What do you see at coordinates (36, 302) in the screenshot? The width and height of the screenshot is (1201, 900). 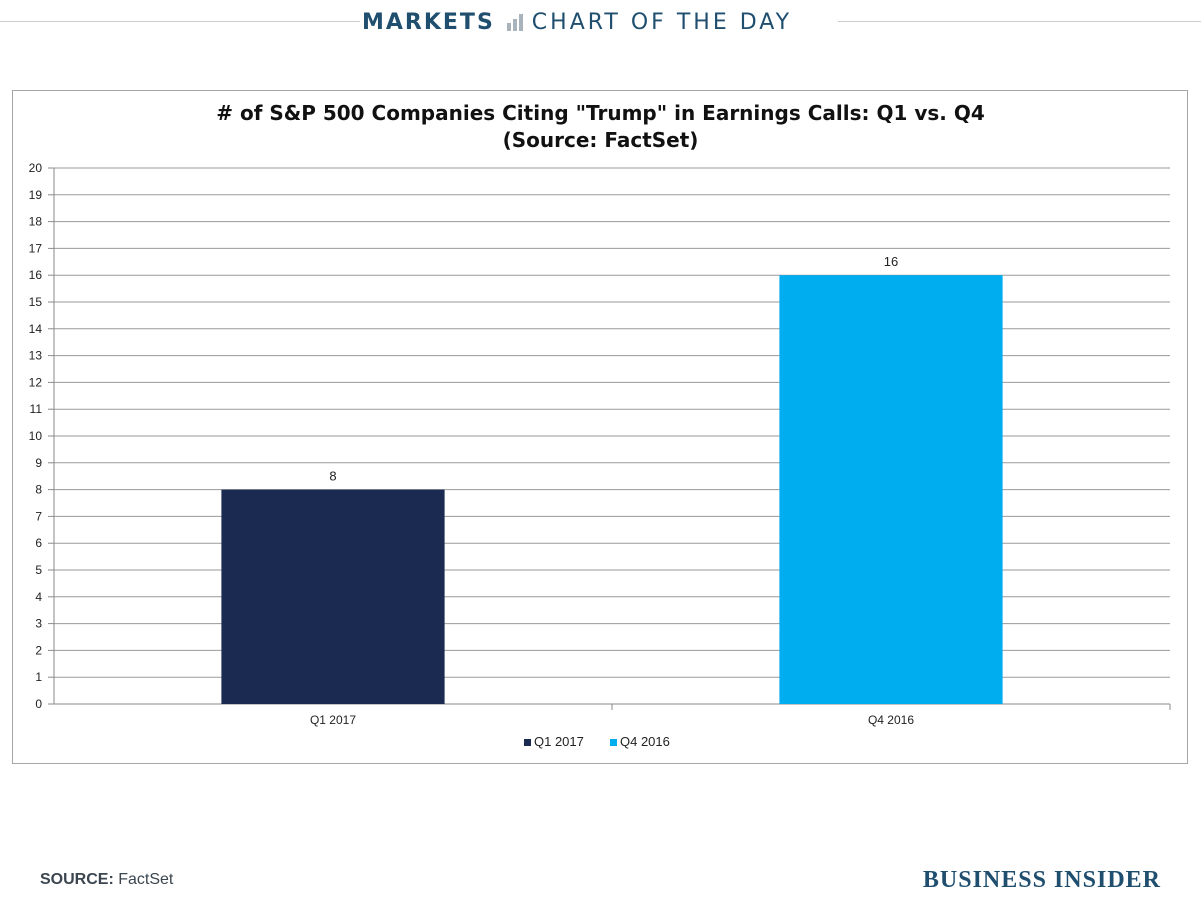 I see `y-tick-label: 15` at bounding box center [36, 302].